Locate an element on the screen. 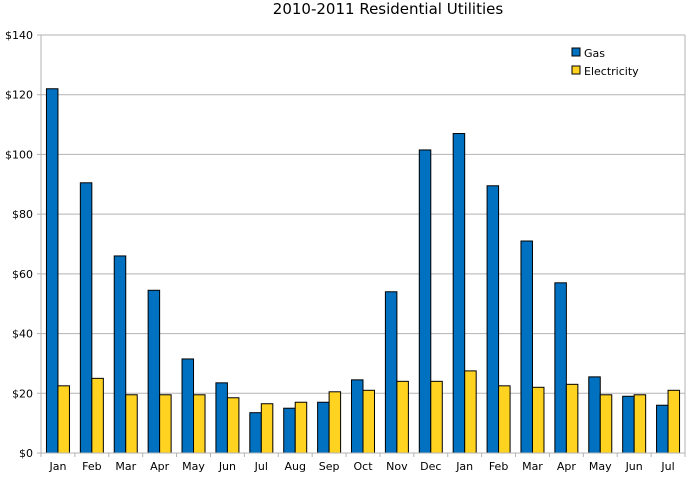 This screenshot has height=483, width=699. legend: Gas Electricity is located at coordinates (605, 62).